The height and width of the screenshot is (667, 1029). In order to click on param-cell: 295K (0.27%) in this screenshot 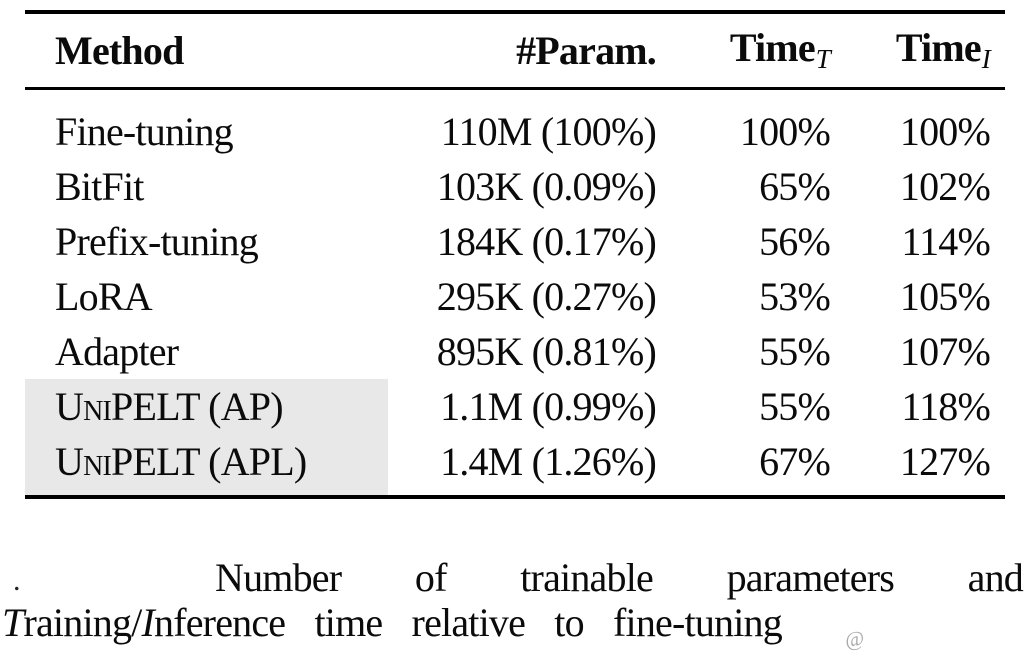, I will do `click(546, 296)`.